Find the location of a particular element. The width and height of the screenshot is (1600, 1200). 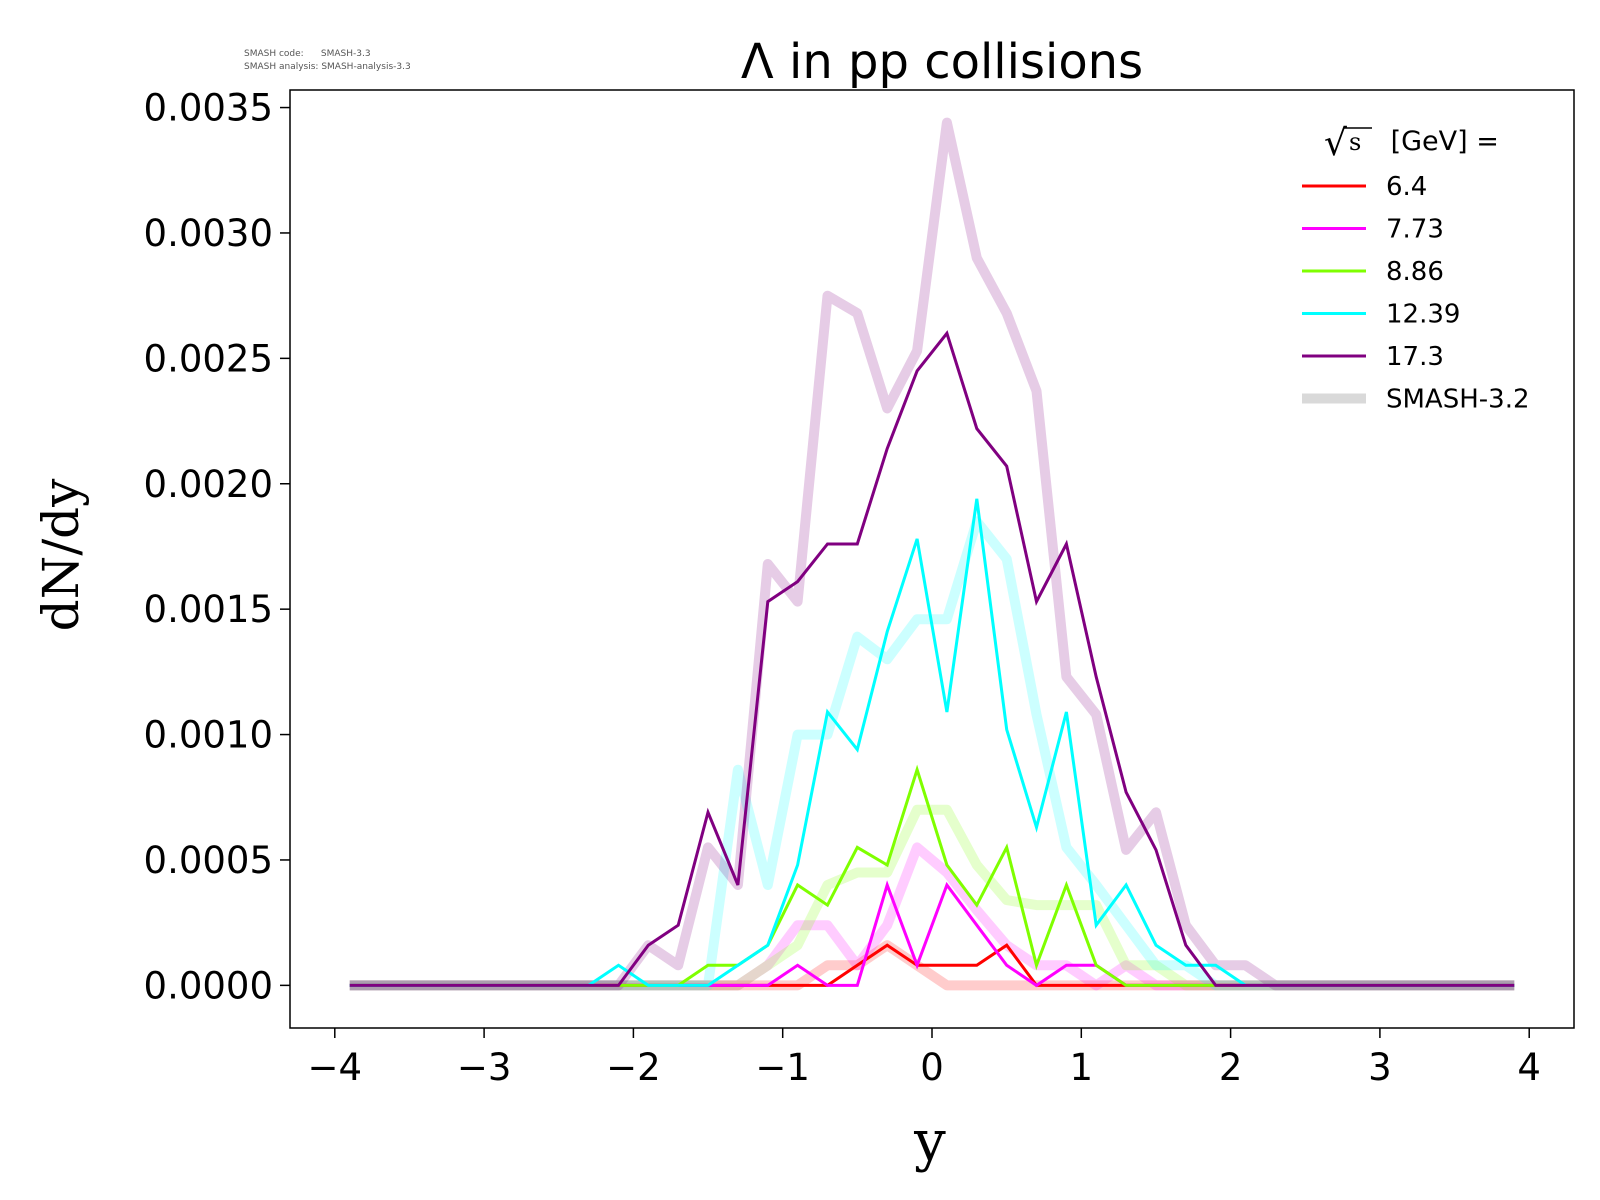

x-tick-label: −2 is located at coordinates (633, 1067).